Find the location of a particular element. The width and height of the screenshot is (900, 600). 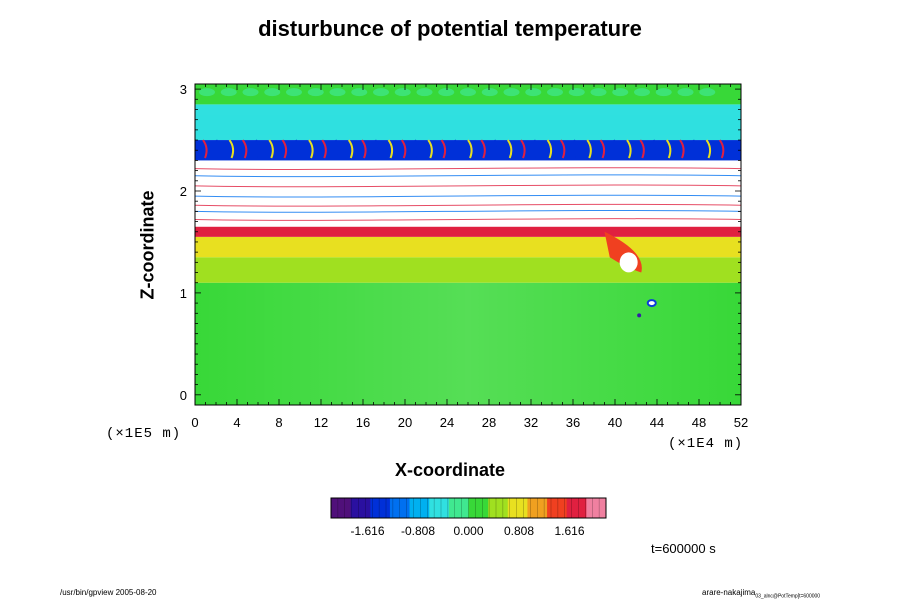

y-tick-label: 1 is located at coordinates (183, 293).